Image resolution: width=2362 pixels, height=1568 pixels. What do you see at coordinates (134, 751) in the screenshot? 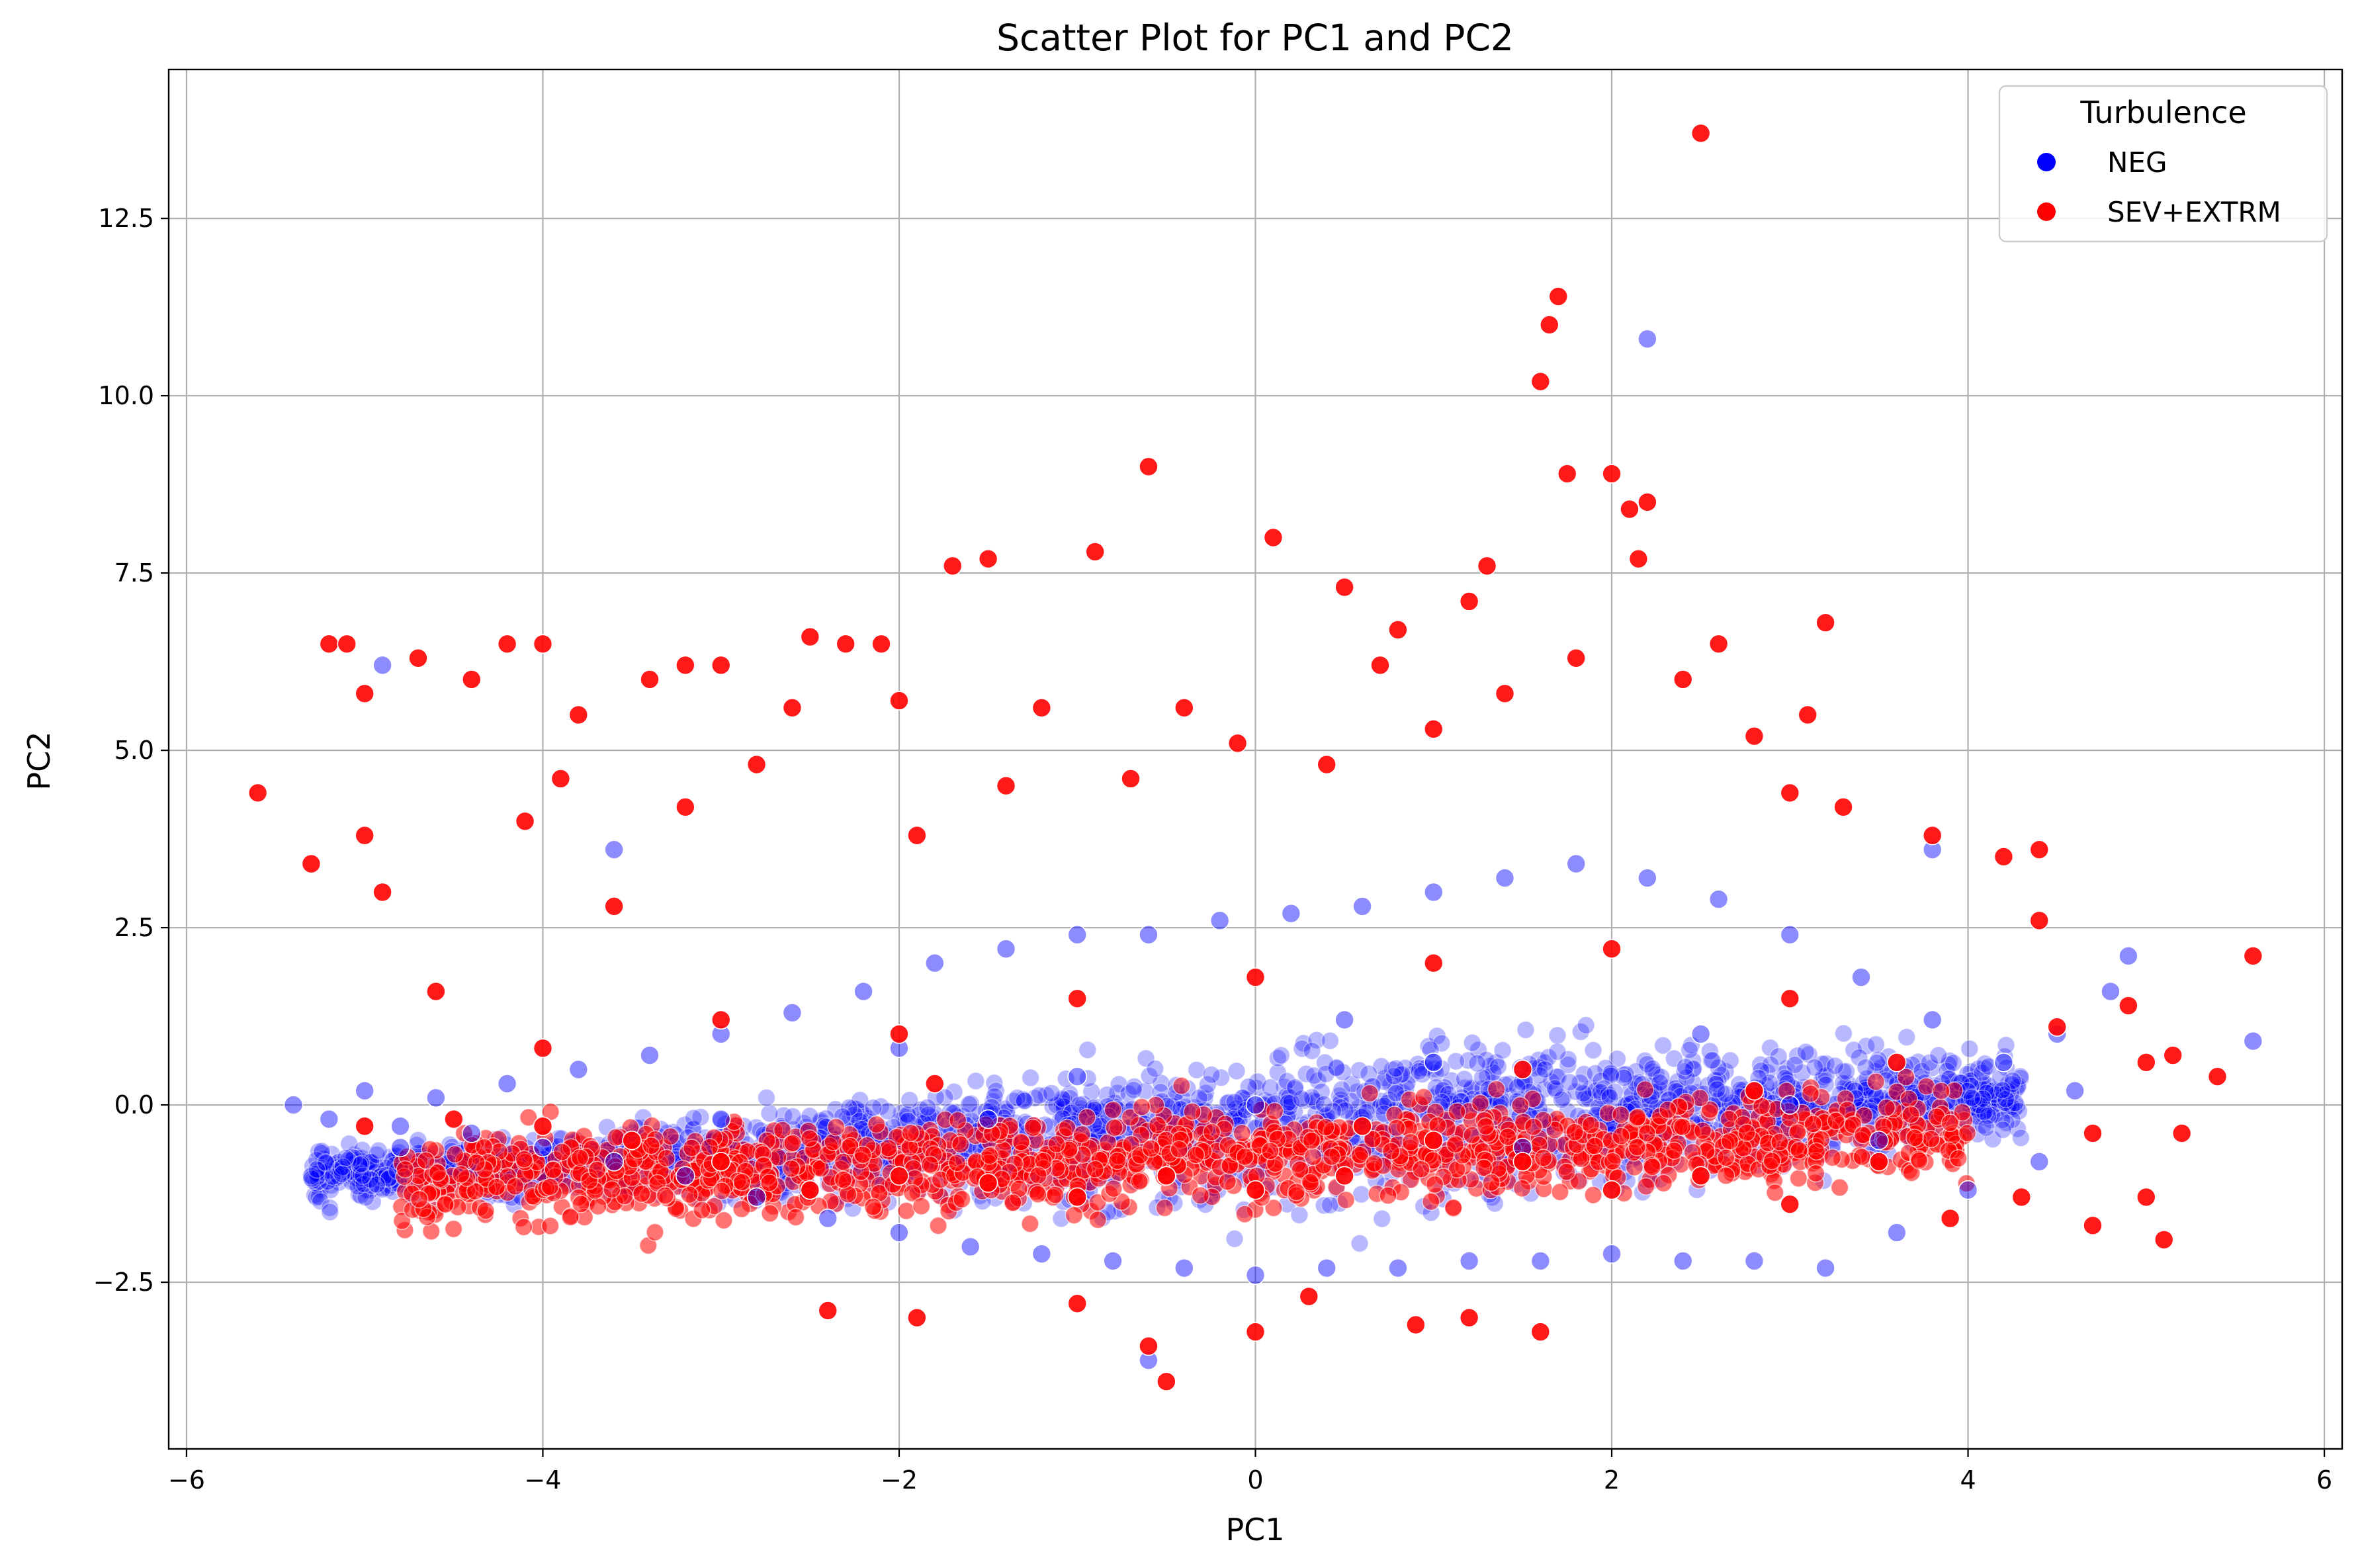
I see `y-tick-label: 5.0` at bounding box center [134, 751].